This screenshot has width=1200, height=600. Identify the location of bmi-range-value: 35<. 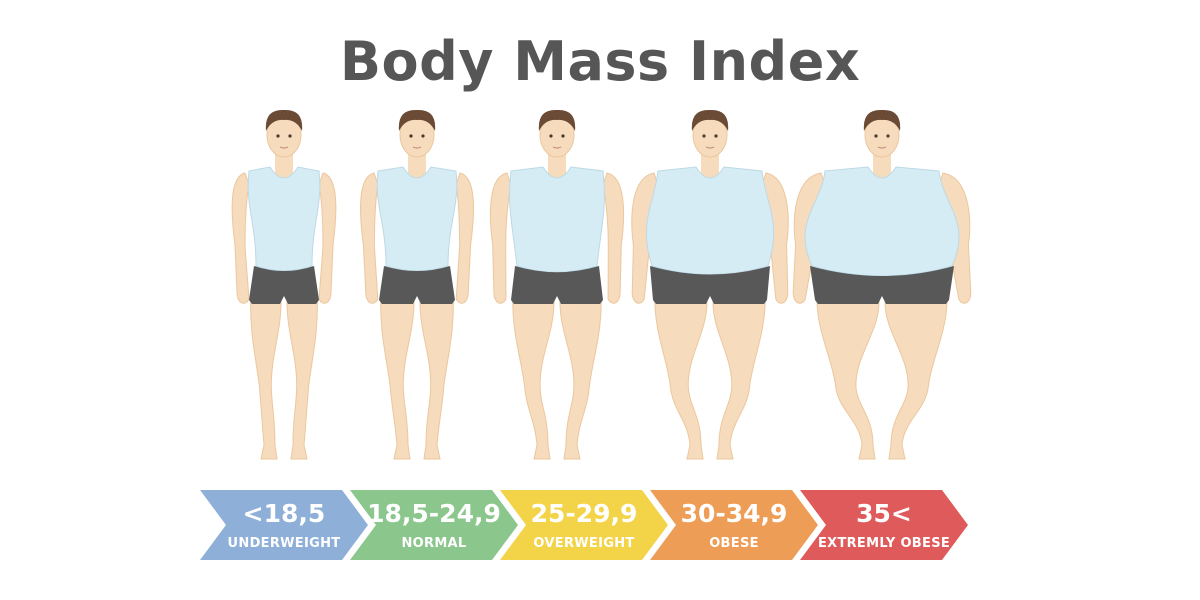
(884, 513).